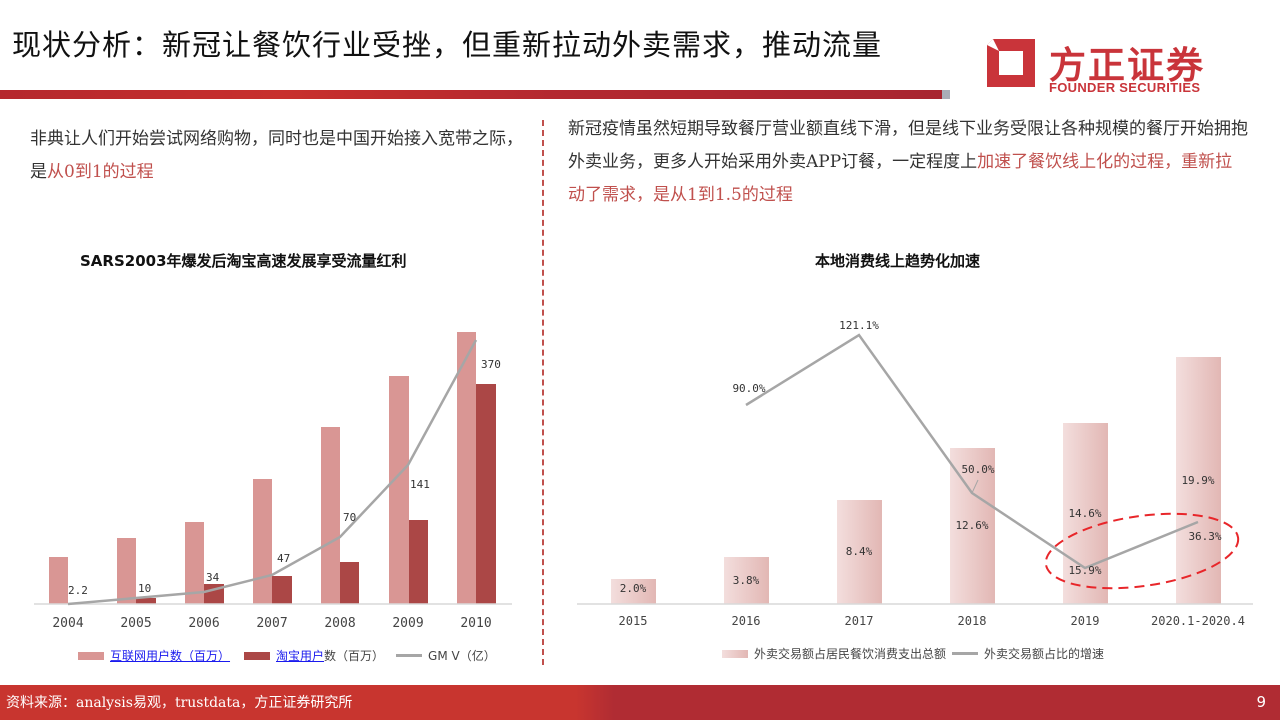 The image size is (1280, 720). I want to click on svg-text: 8.4%, so click(859, 551).